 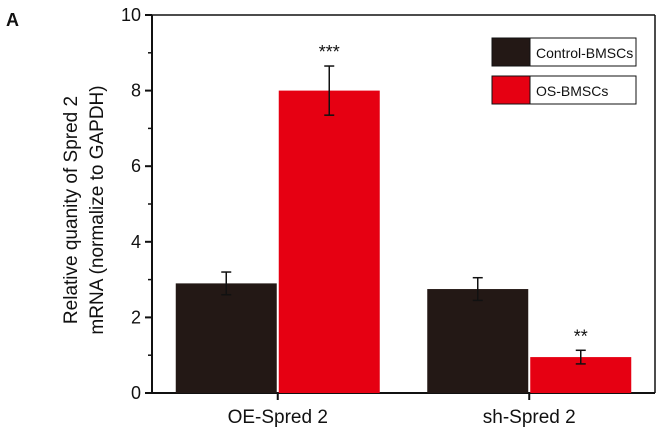 What do you see at coordinates (136, 393) in the screenshot?
I see `y-tick-label: 0` at bounding box center [136, 393].